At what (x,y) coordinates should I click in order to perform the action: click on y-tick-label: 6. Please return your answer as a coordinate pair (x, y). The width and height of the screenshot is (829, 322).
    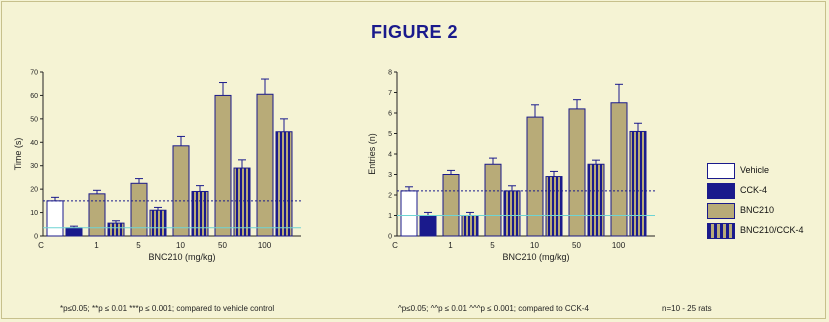
    Looking at the image, I should click on (390, 114).